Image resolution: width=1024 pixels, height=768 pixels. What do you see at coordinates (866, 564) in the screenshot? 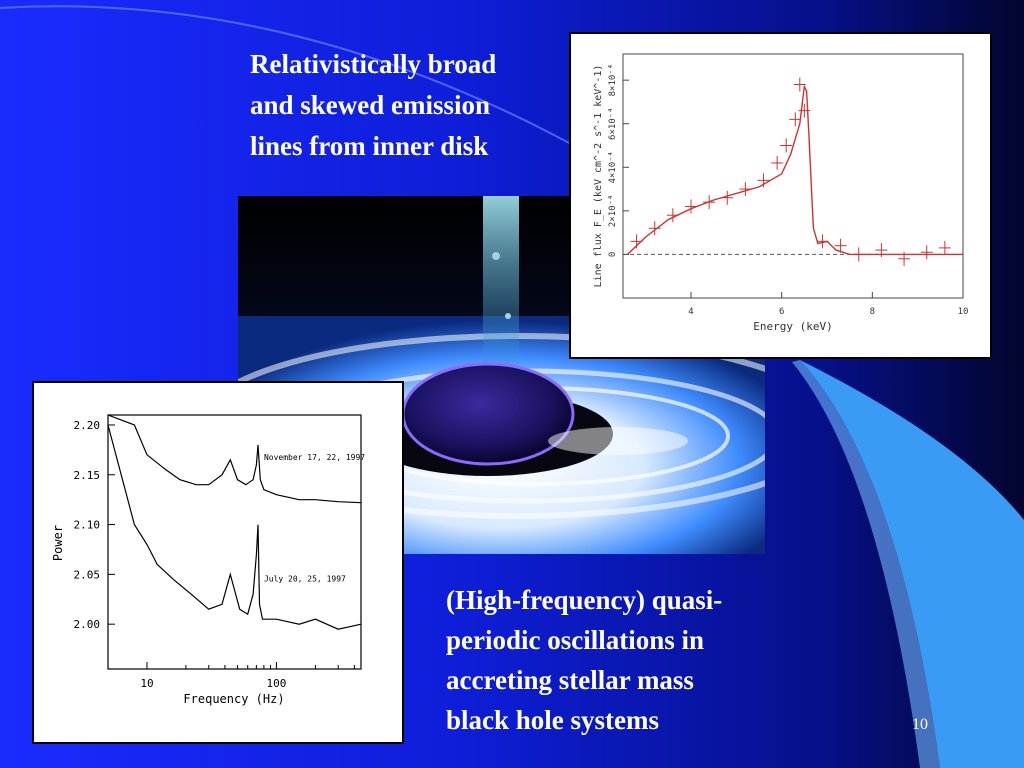
I see `swoosh-highlight` at bounding box center [866, 564].